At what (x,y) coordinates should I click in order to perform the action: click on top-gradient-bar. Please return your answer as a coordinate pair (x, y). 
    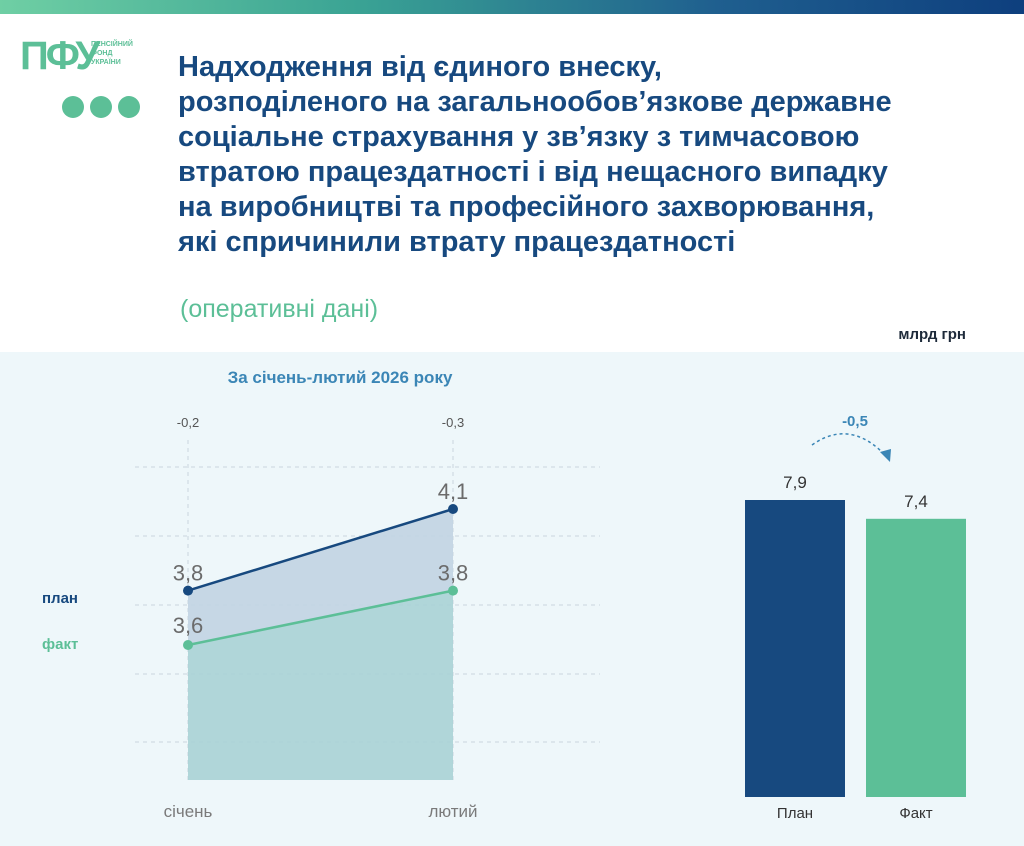
    Looking at the image, I should click on (512, 7).